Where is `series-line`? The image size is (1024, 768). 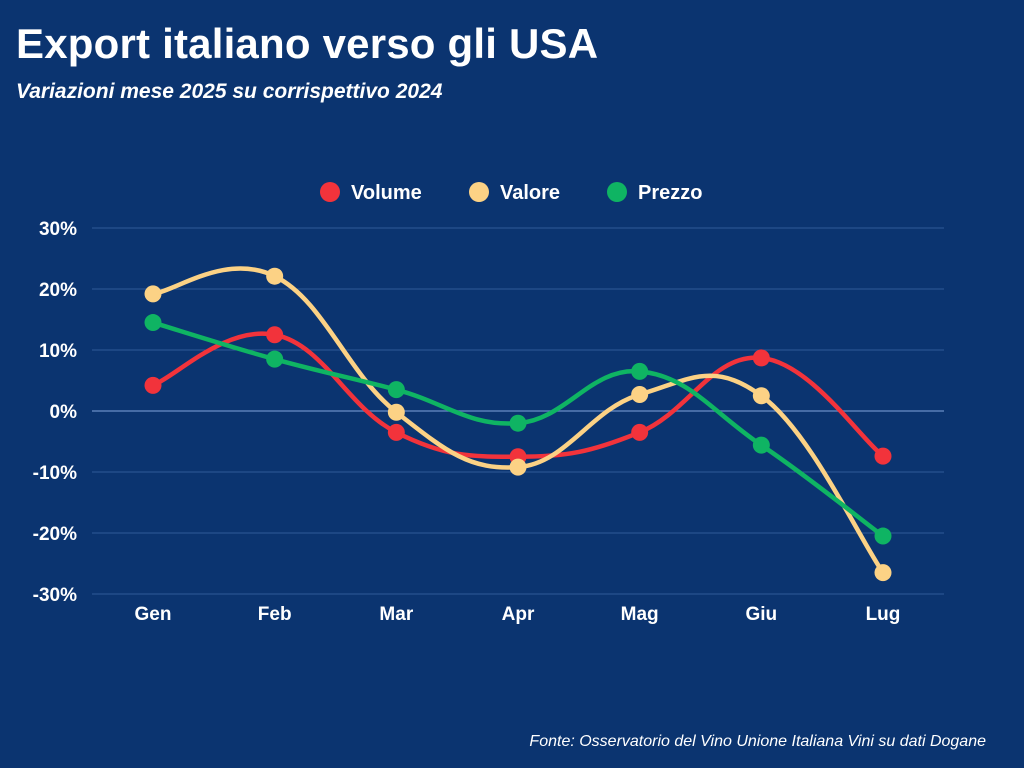
series-line is located at coordinates (518, 395).